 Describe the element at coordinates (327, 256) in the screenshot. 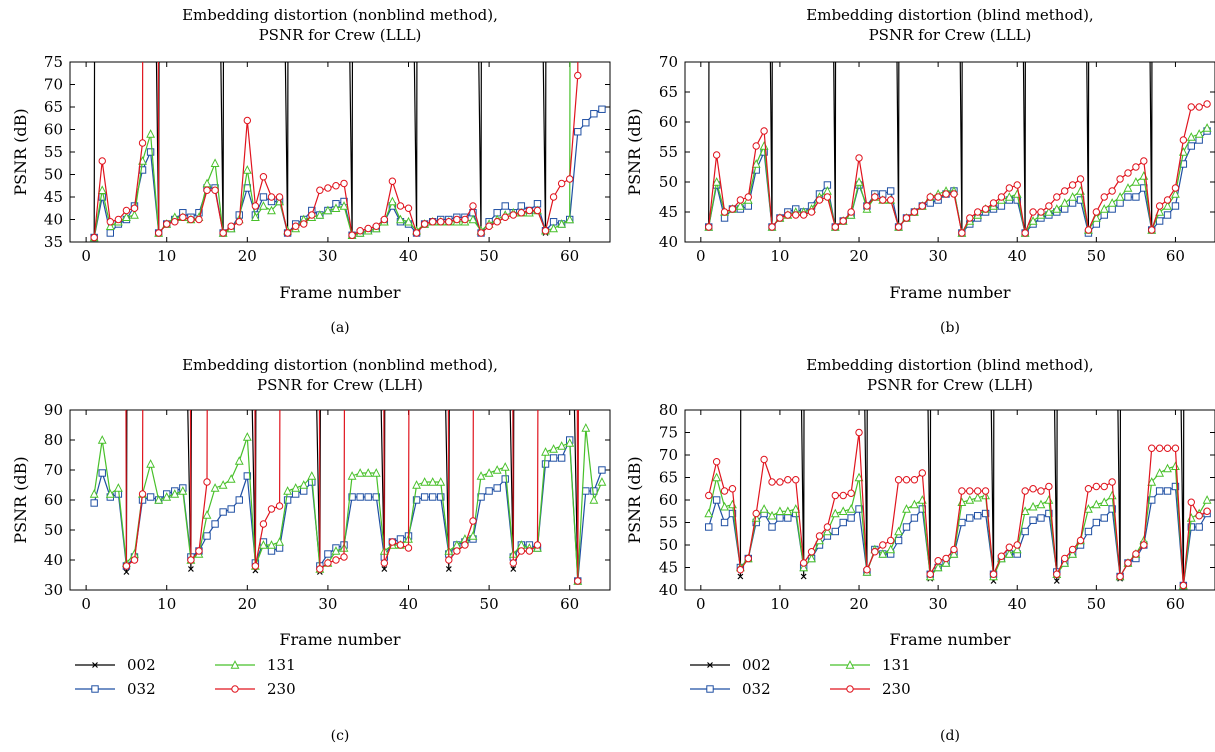

I see `panel-a-xtick-label: 30` at that location.